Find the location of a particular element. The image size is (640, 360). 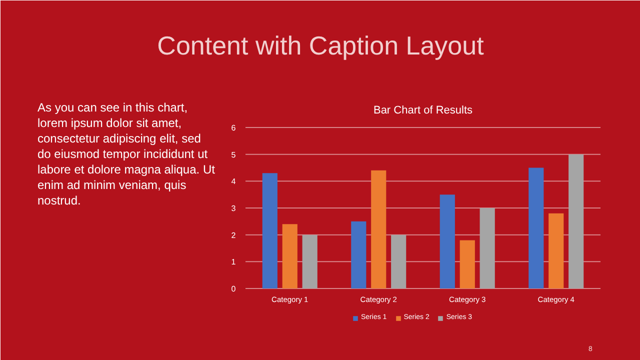

y-tick-label: 3 is located at coordinates (233, 208).